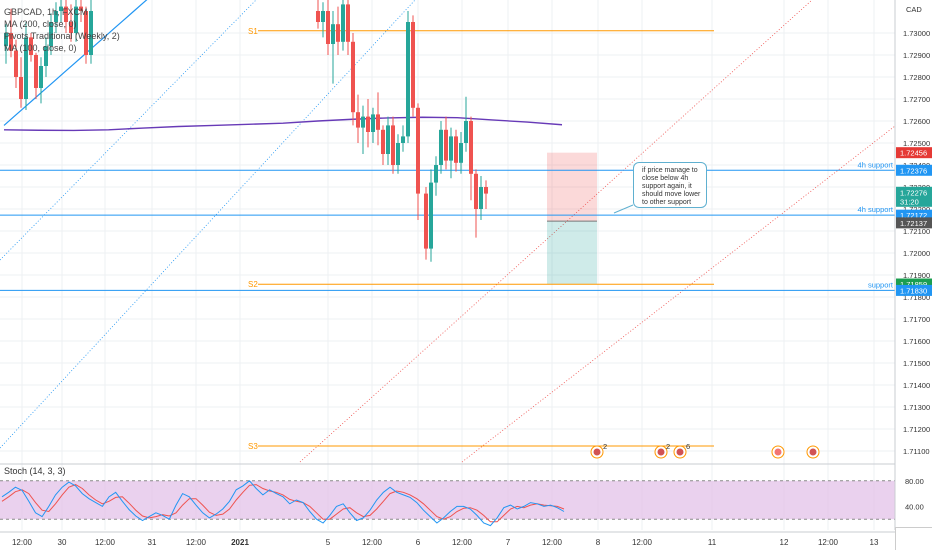 The image size is (932, 550). Describe the element at coordinates (598, 542) in the screenshot. I see `time-tick: 8` at that location.